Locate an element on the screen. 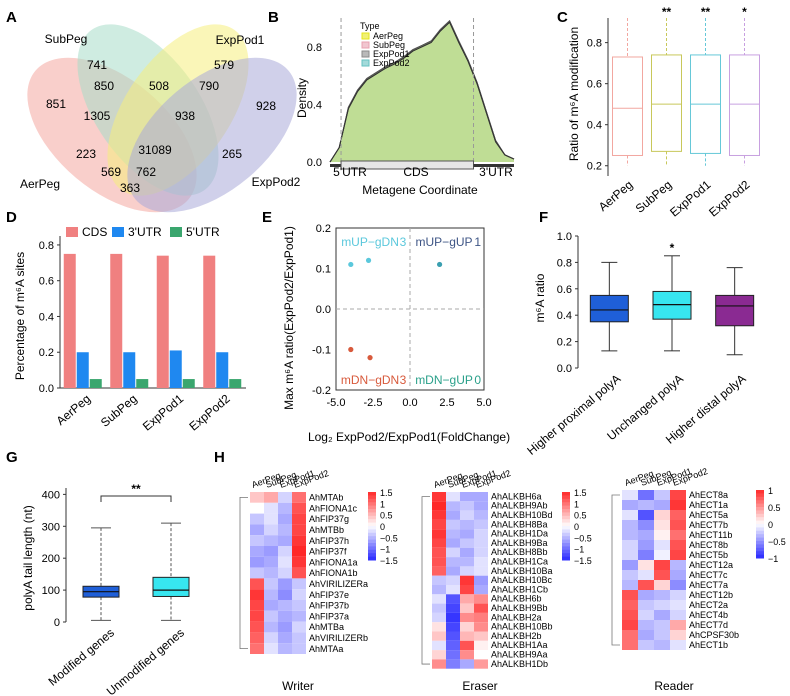 The image size is (790, 696). venn-count: 938 is located at coordinates (185, 116).